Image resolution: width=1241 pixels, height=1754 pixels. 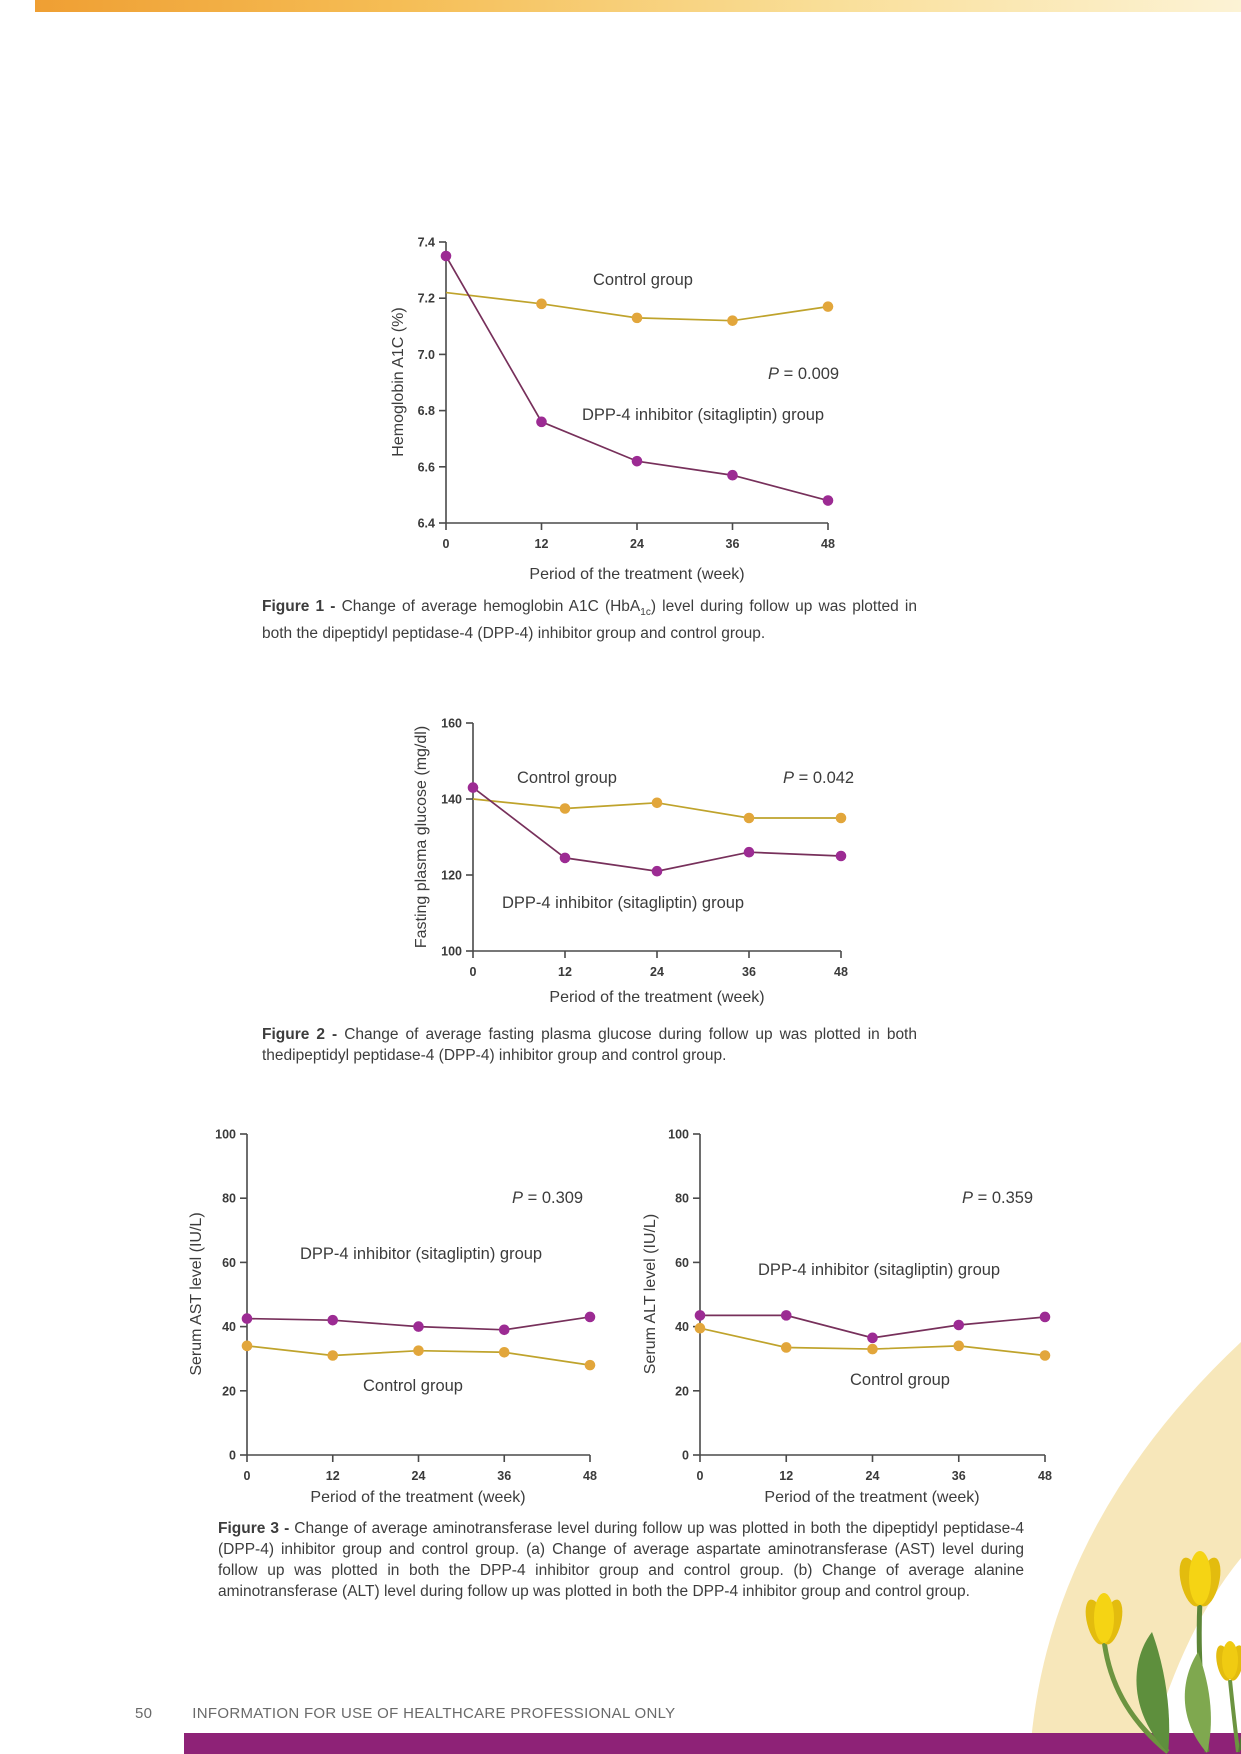 I want to click on svg-text: 140, so click(x=451, y=800).